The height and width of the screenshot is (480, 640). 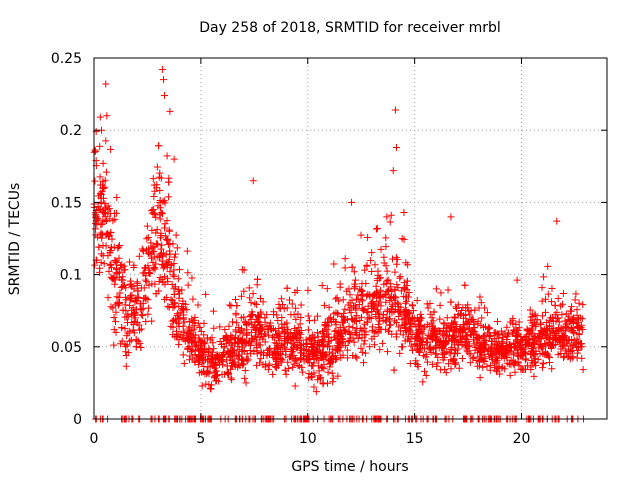 I want to click on x-axis-label: GPS time / hours, so click(x=349, y=467).